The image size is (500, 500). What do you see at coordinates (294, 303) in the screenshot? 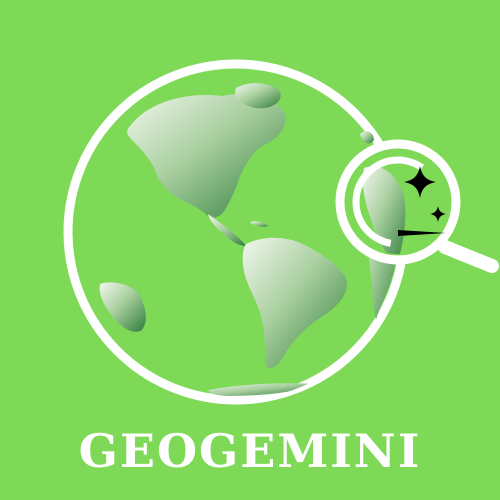
I see `south-america` at bounding box center [294, 303].